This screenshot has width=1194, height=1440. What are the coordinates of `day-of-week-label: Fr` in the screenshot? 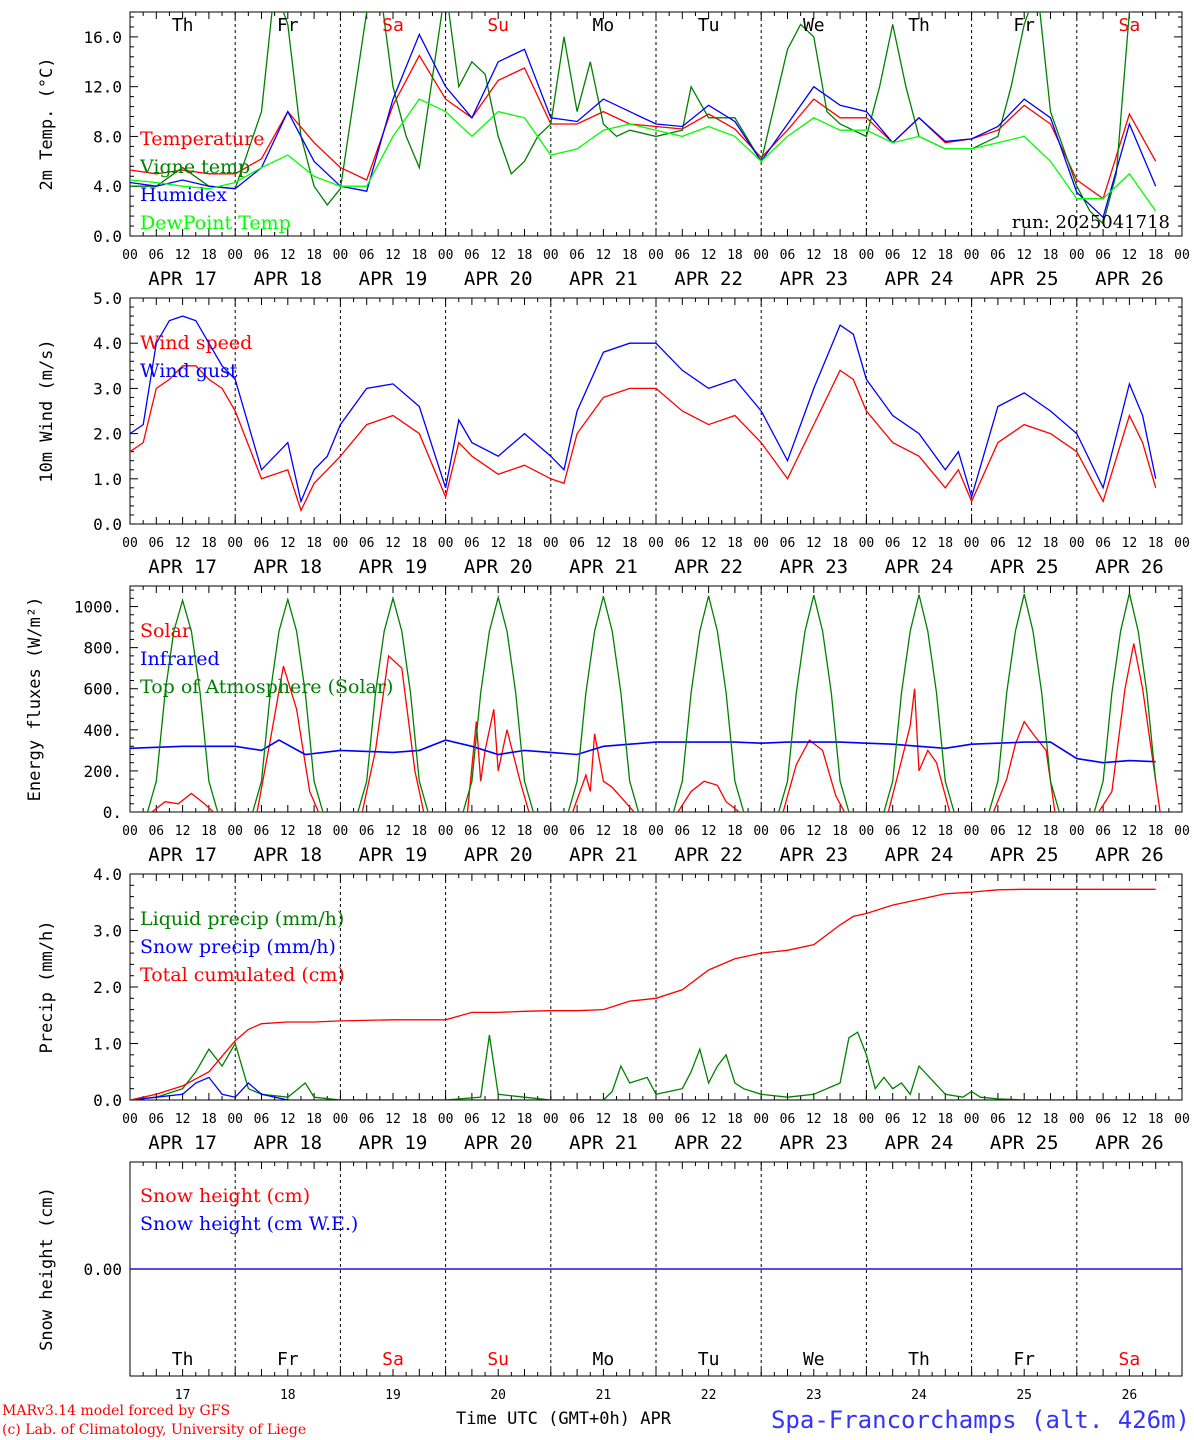 It's located at (288, 1359).